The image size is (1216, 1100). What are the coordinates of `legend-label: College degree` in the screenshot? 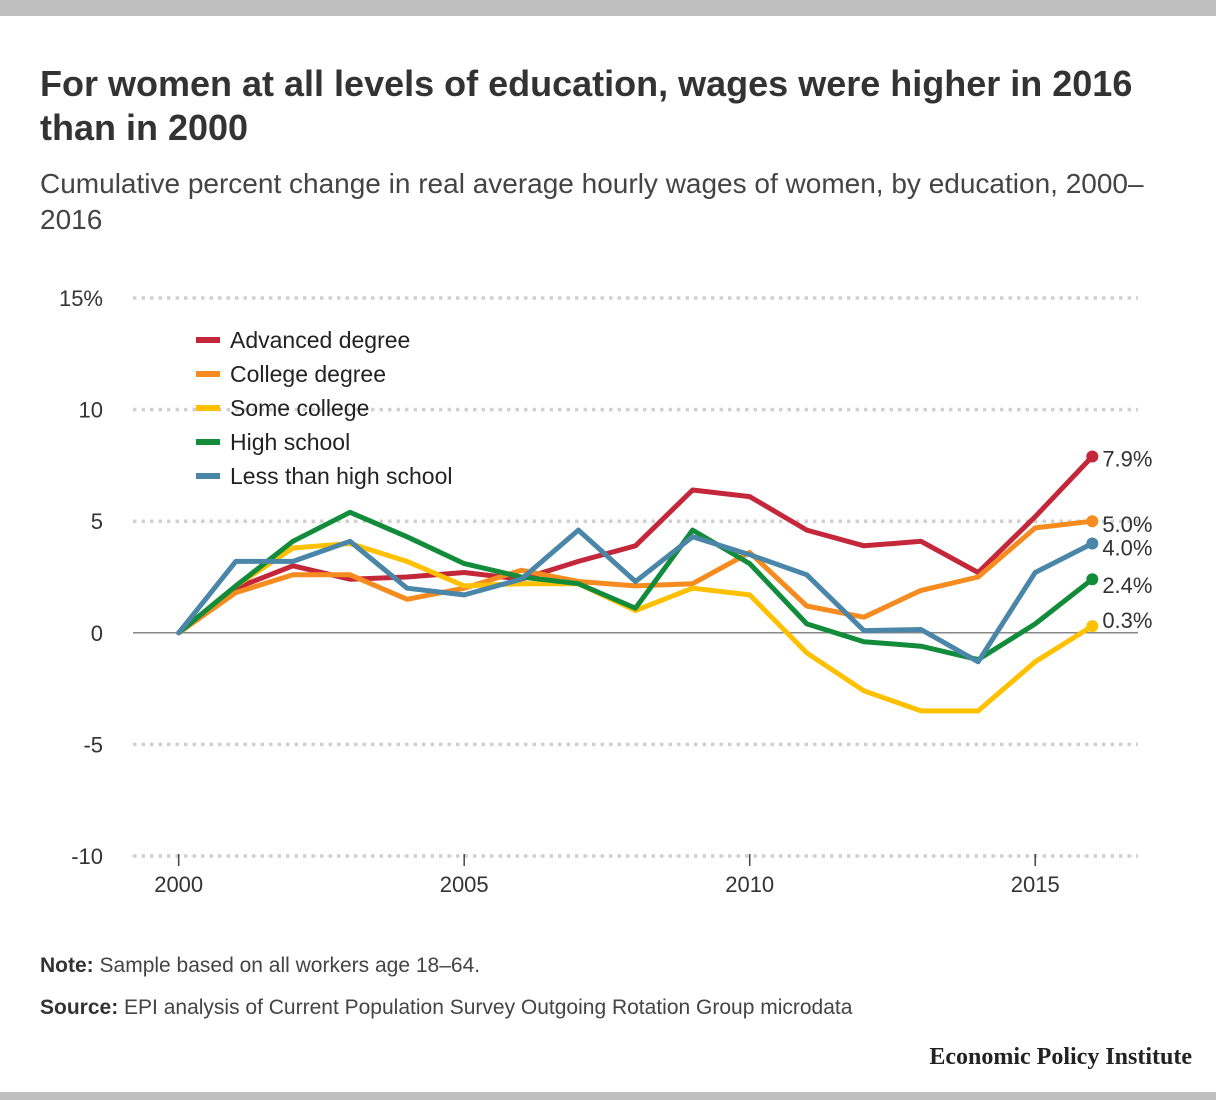 It's located at (308, 374).